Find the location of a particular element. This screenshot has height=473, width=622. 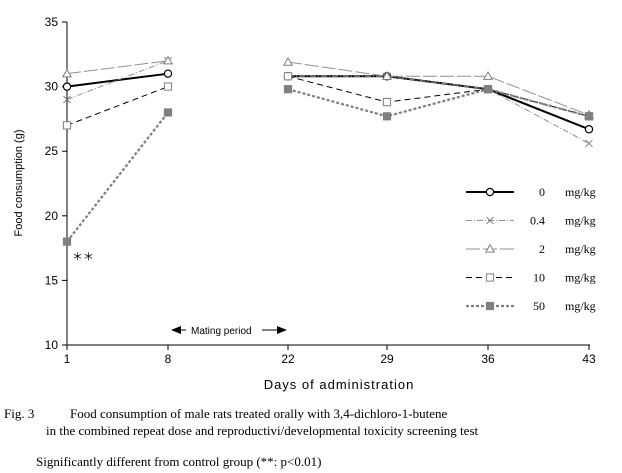

y-axis-label: Food consumption (g) is located at coordinates (19, 183).